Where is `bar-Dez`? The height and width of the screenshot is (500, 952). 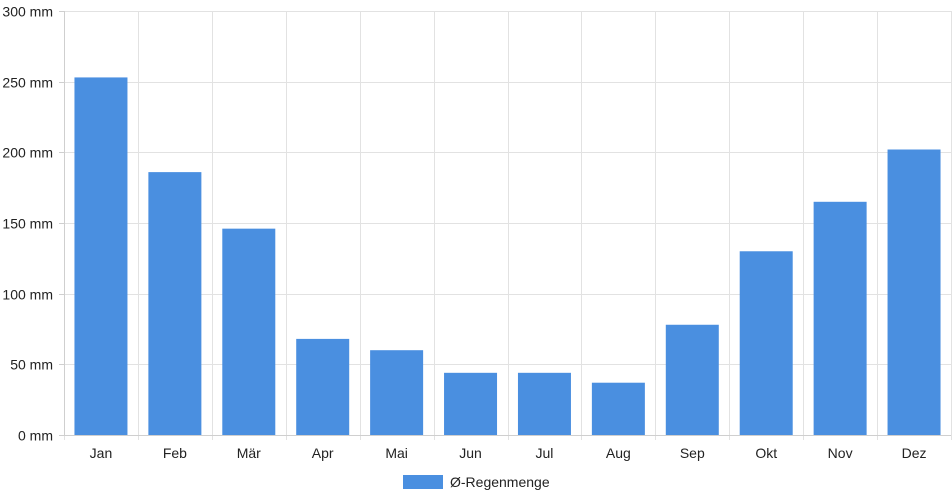 bar-Dez is located at coordinates (914, 292).